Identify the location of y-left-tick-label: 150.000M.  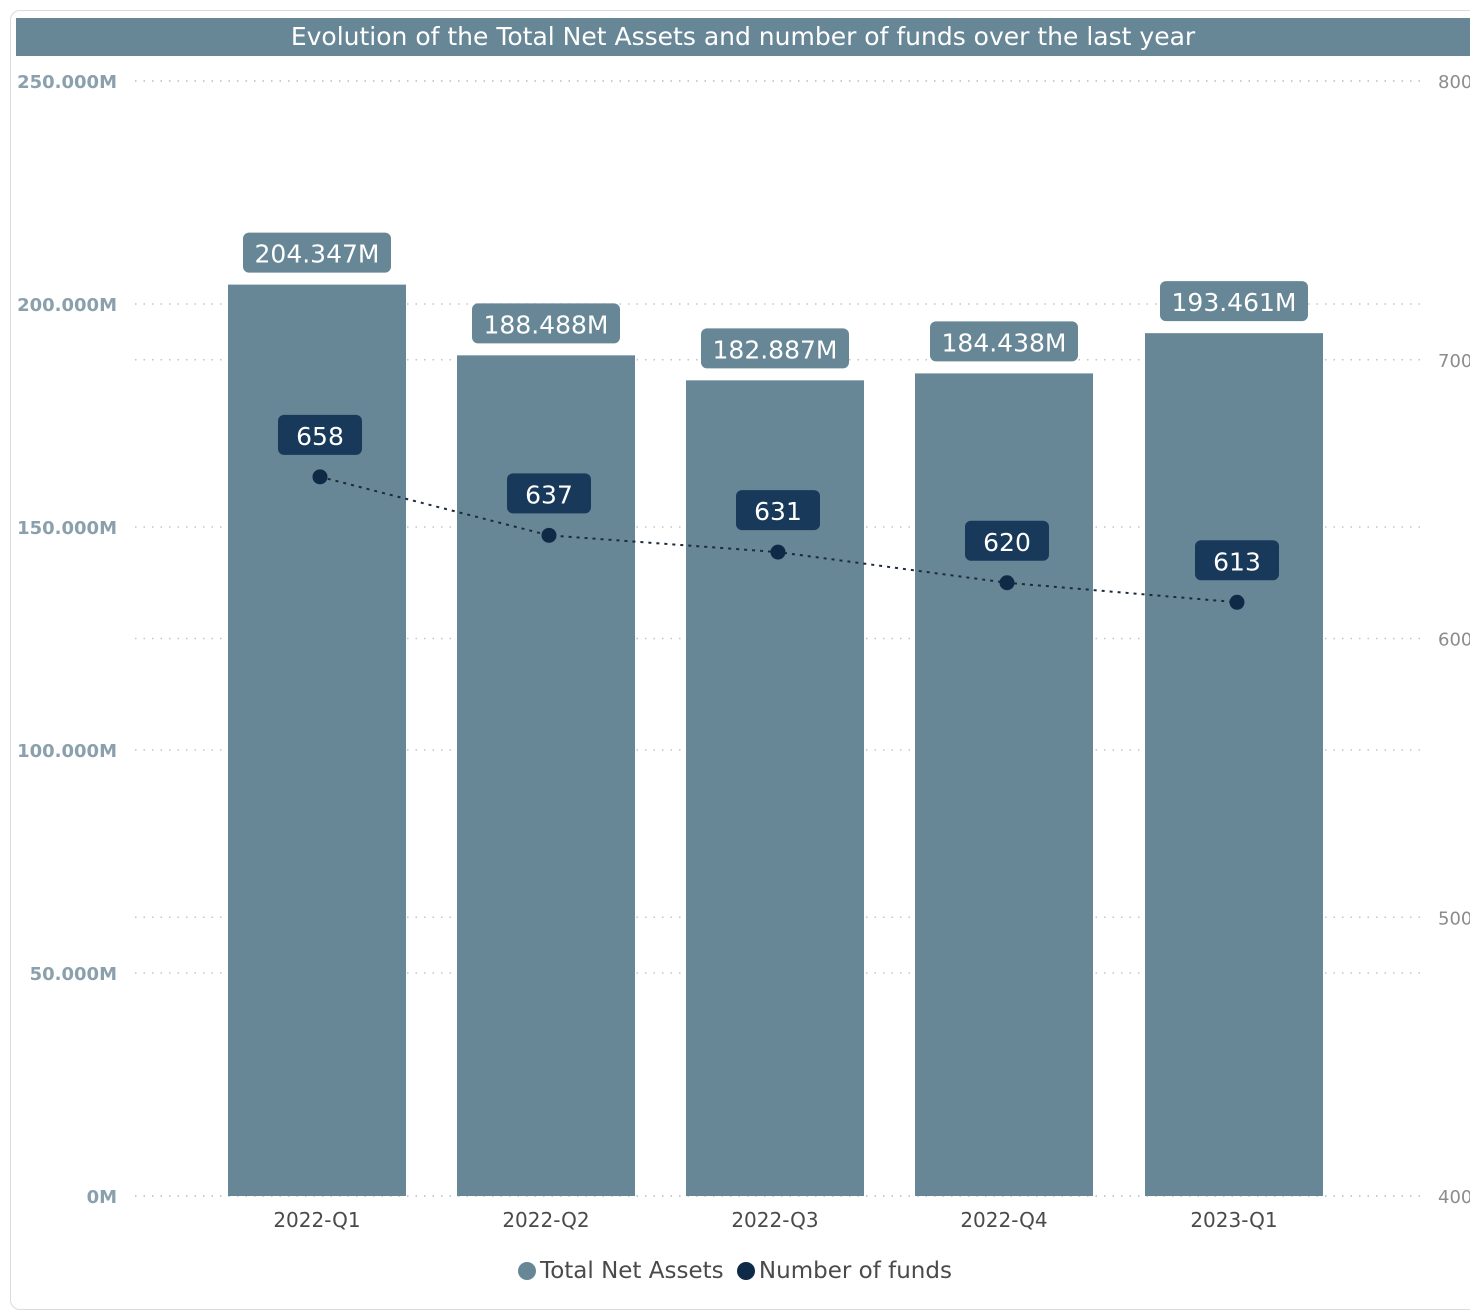
(67, 528).